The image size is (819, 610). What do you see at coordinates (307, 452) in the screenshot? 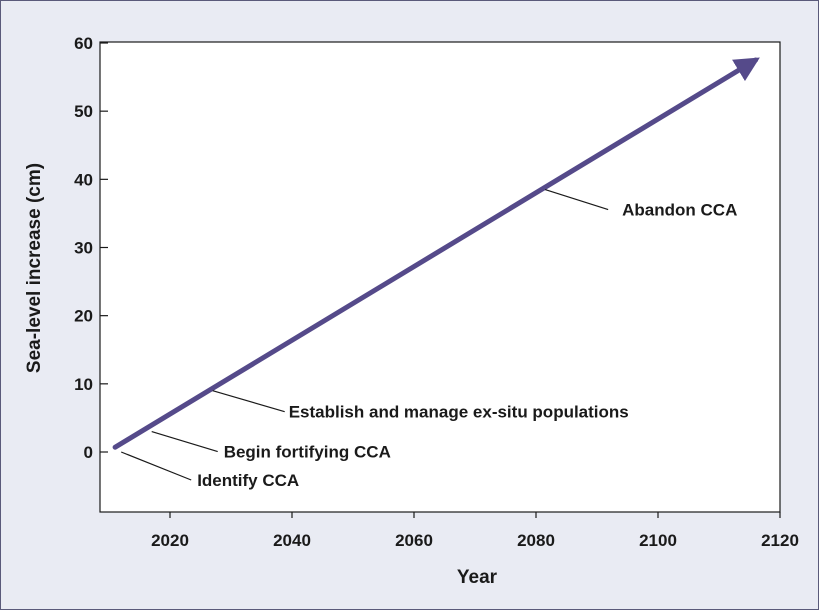
I see `annotation-label: Begin fortifying CCA` at bounding box center [307, 452].